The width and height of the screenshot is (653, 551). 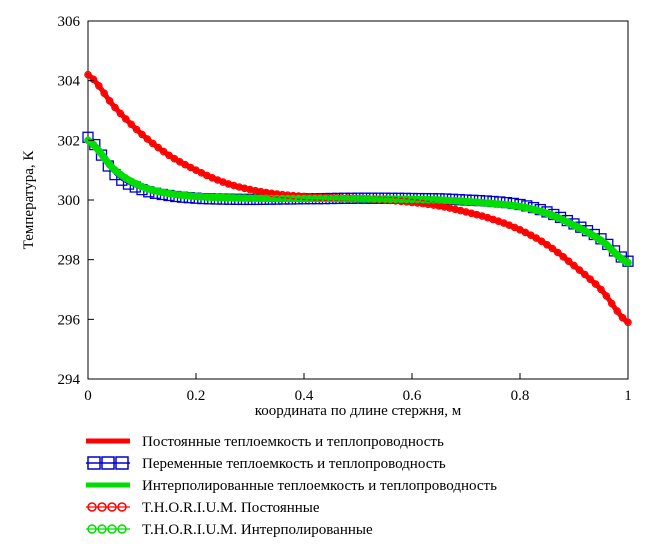 I want to click on y-tick-label: 294, so click(x=69, y=380).